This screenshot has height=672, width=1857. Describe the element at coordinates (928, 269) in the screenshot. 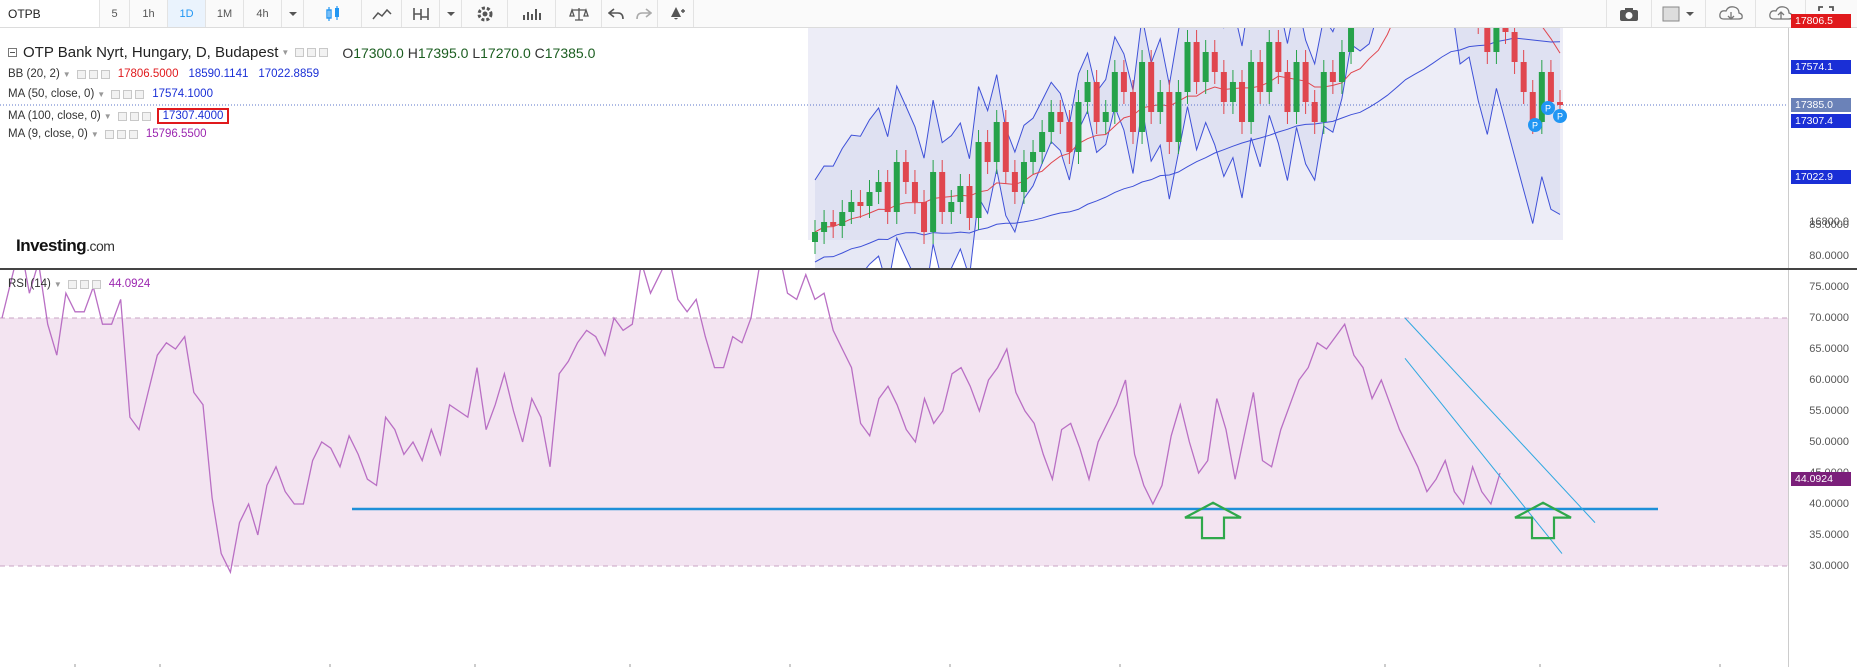

I see `pane-divider` at that location.